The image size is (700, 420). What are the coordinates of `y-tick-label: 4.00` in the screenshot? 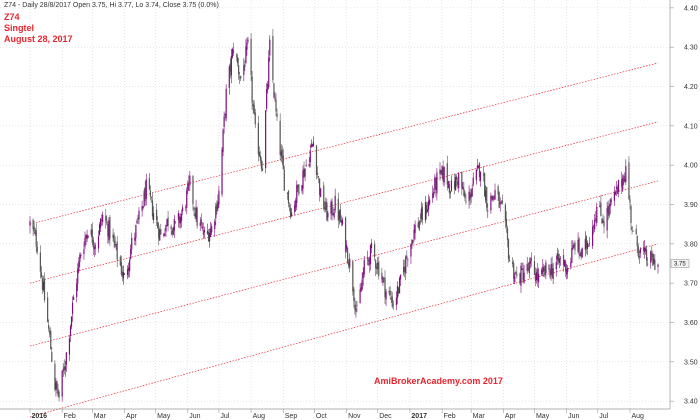 It's located at (691, 166).